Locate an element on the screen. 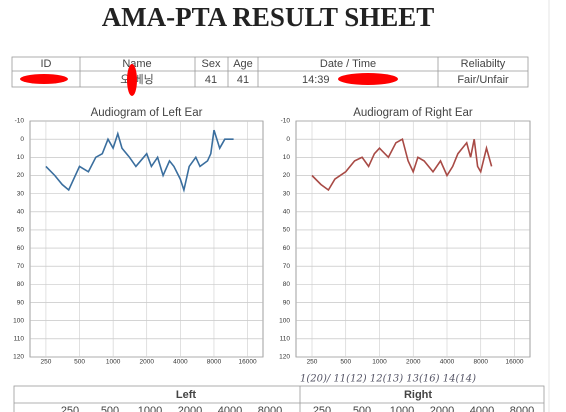  header-cell: Date / Time is located at coordinates (348, 64).